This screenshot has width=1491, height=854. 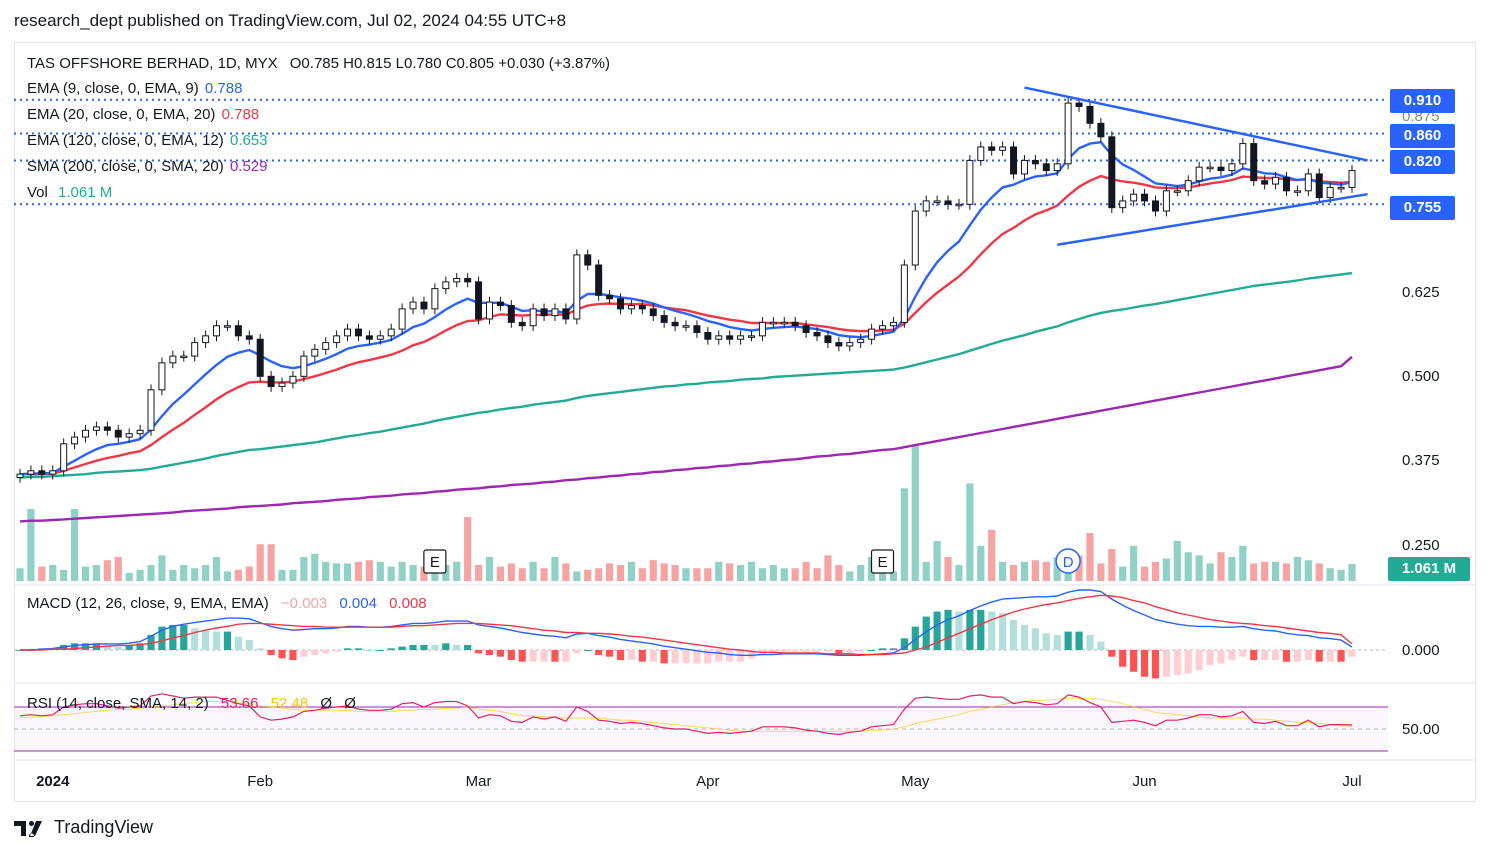 What do you see at coordinates (1422, 162) in the screenshot?
I see `price-tag-0820: 0.820` at bounding box center [1422, 162].